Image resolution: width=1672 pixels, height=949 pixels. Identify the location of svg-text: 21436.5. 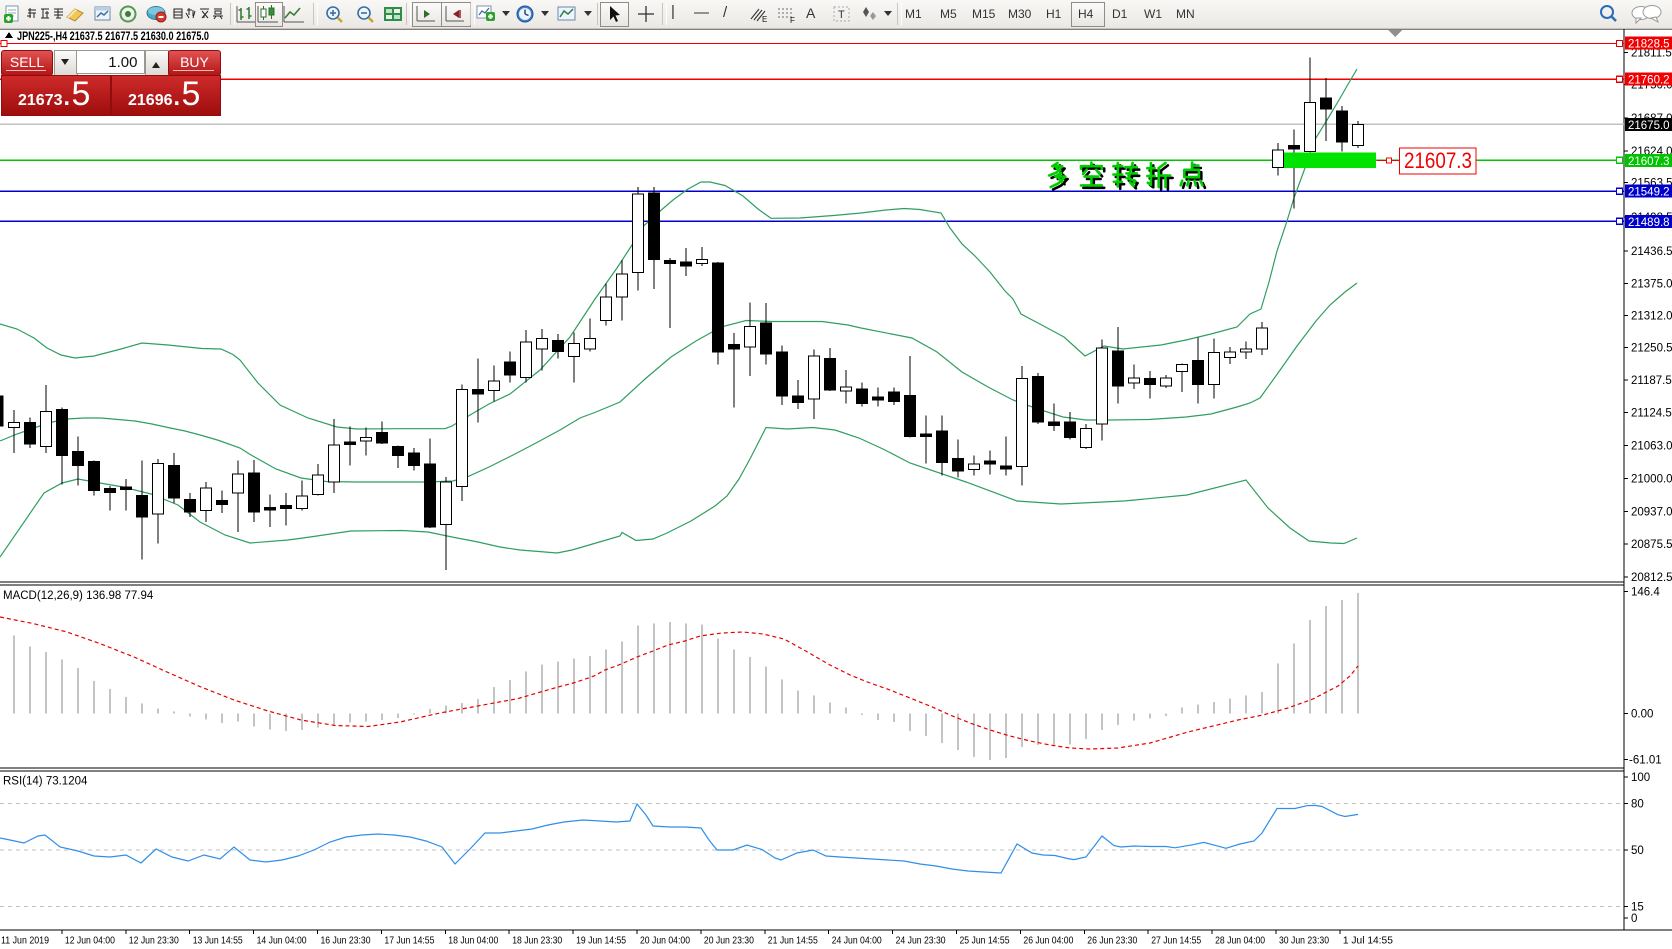
(1651, 252).